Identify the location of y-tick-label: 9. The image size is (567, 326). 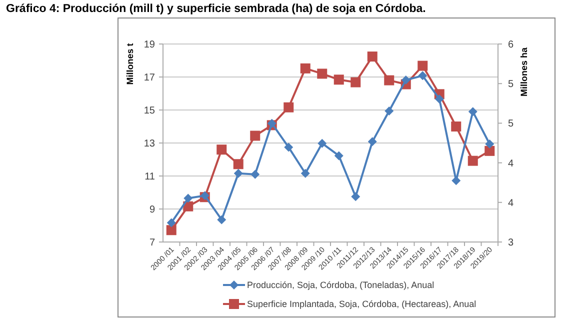
(152, 210).